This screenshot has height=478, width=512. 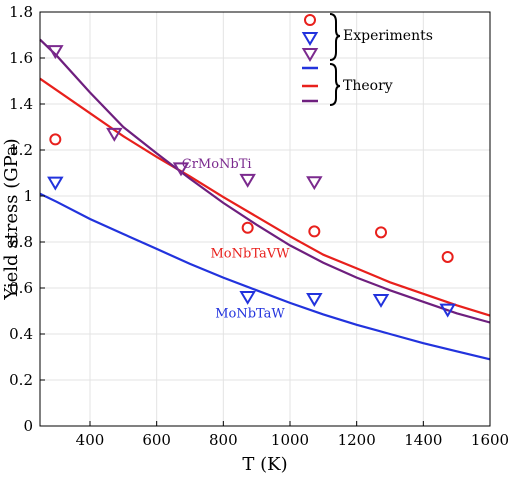 I want to click on y-tick-label: 0.6, so click(x=21, y=288).